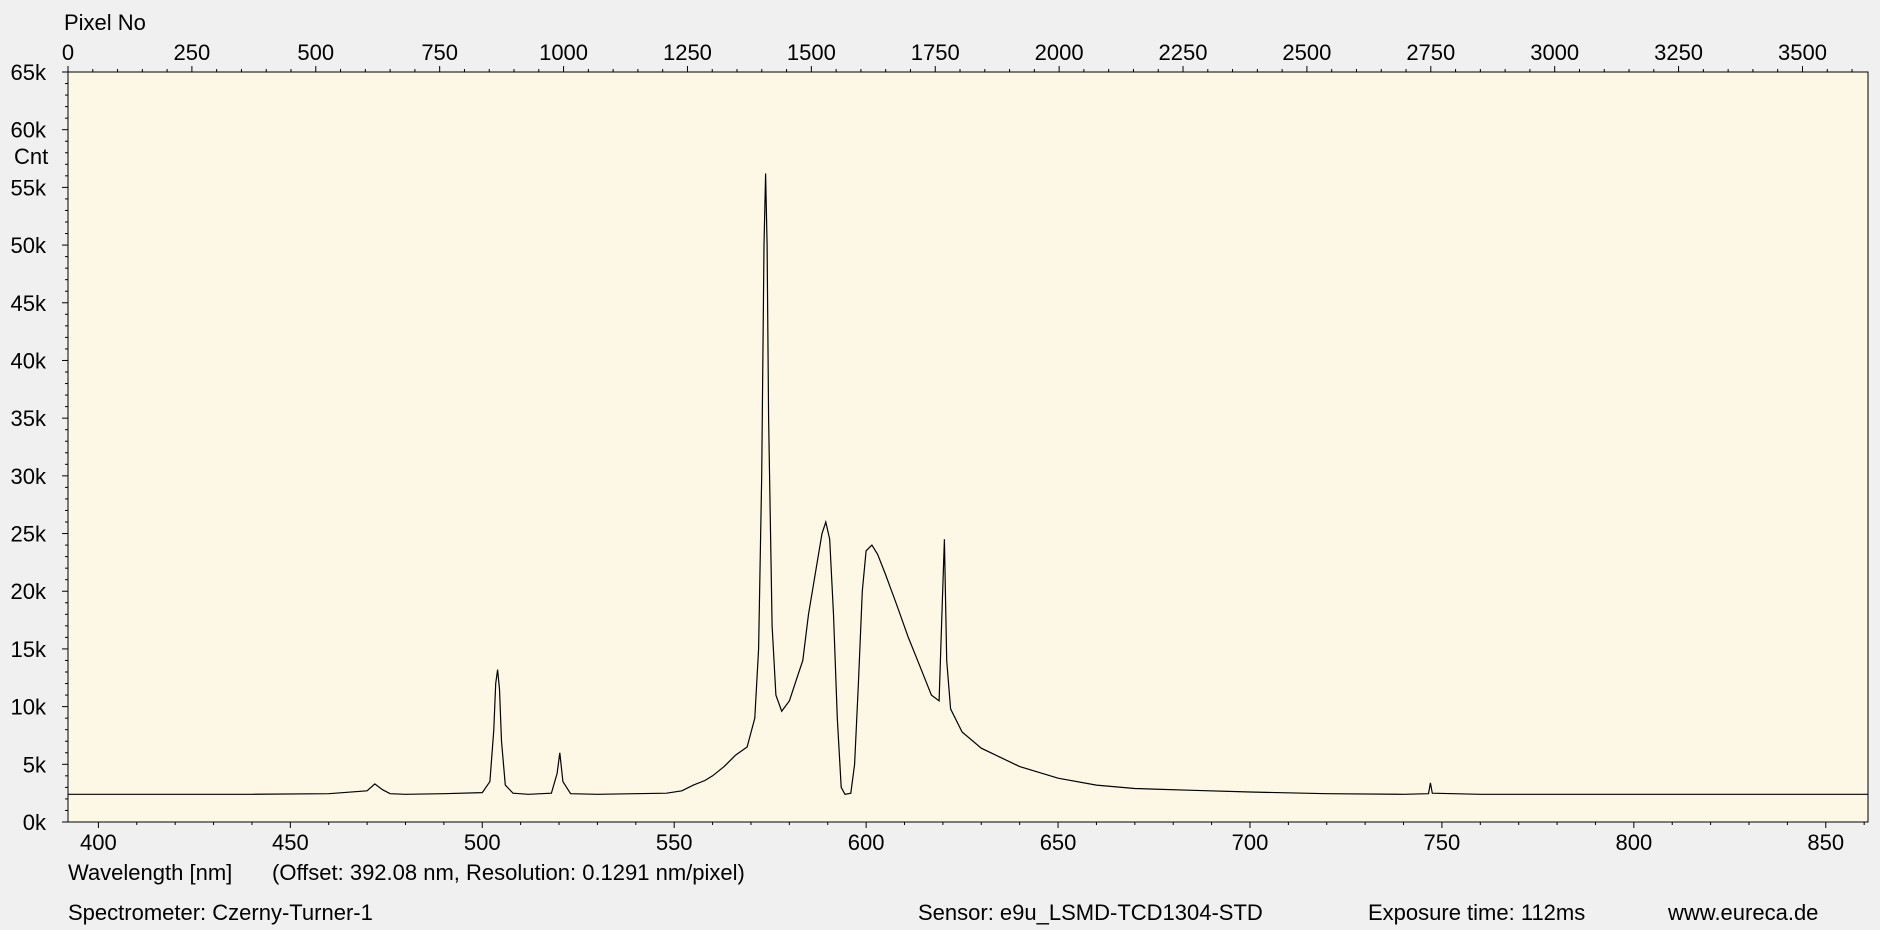 This screenshot has height=930, width=1880. What do you see at coordinates (35, 764) in the screenshot?
I see `y-tick-label: 5k` at bounding box center [35, 764].